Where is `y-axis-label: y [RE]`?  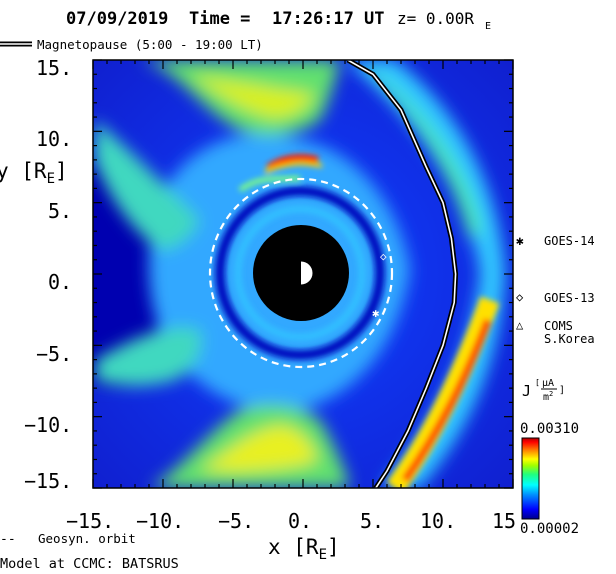
y-axis-label: y [RE] is located at coordinates (34, 173).